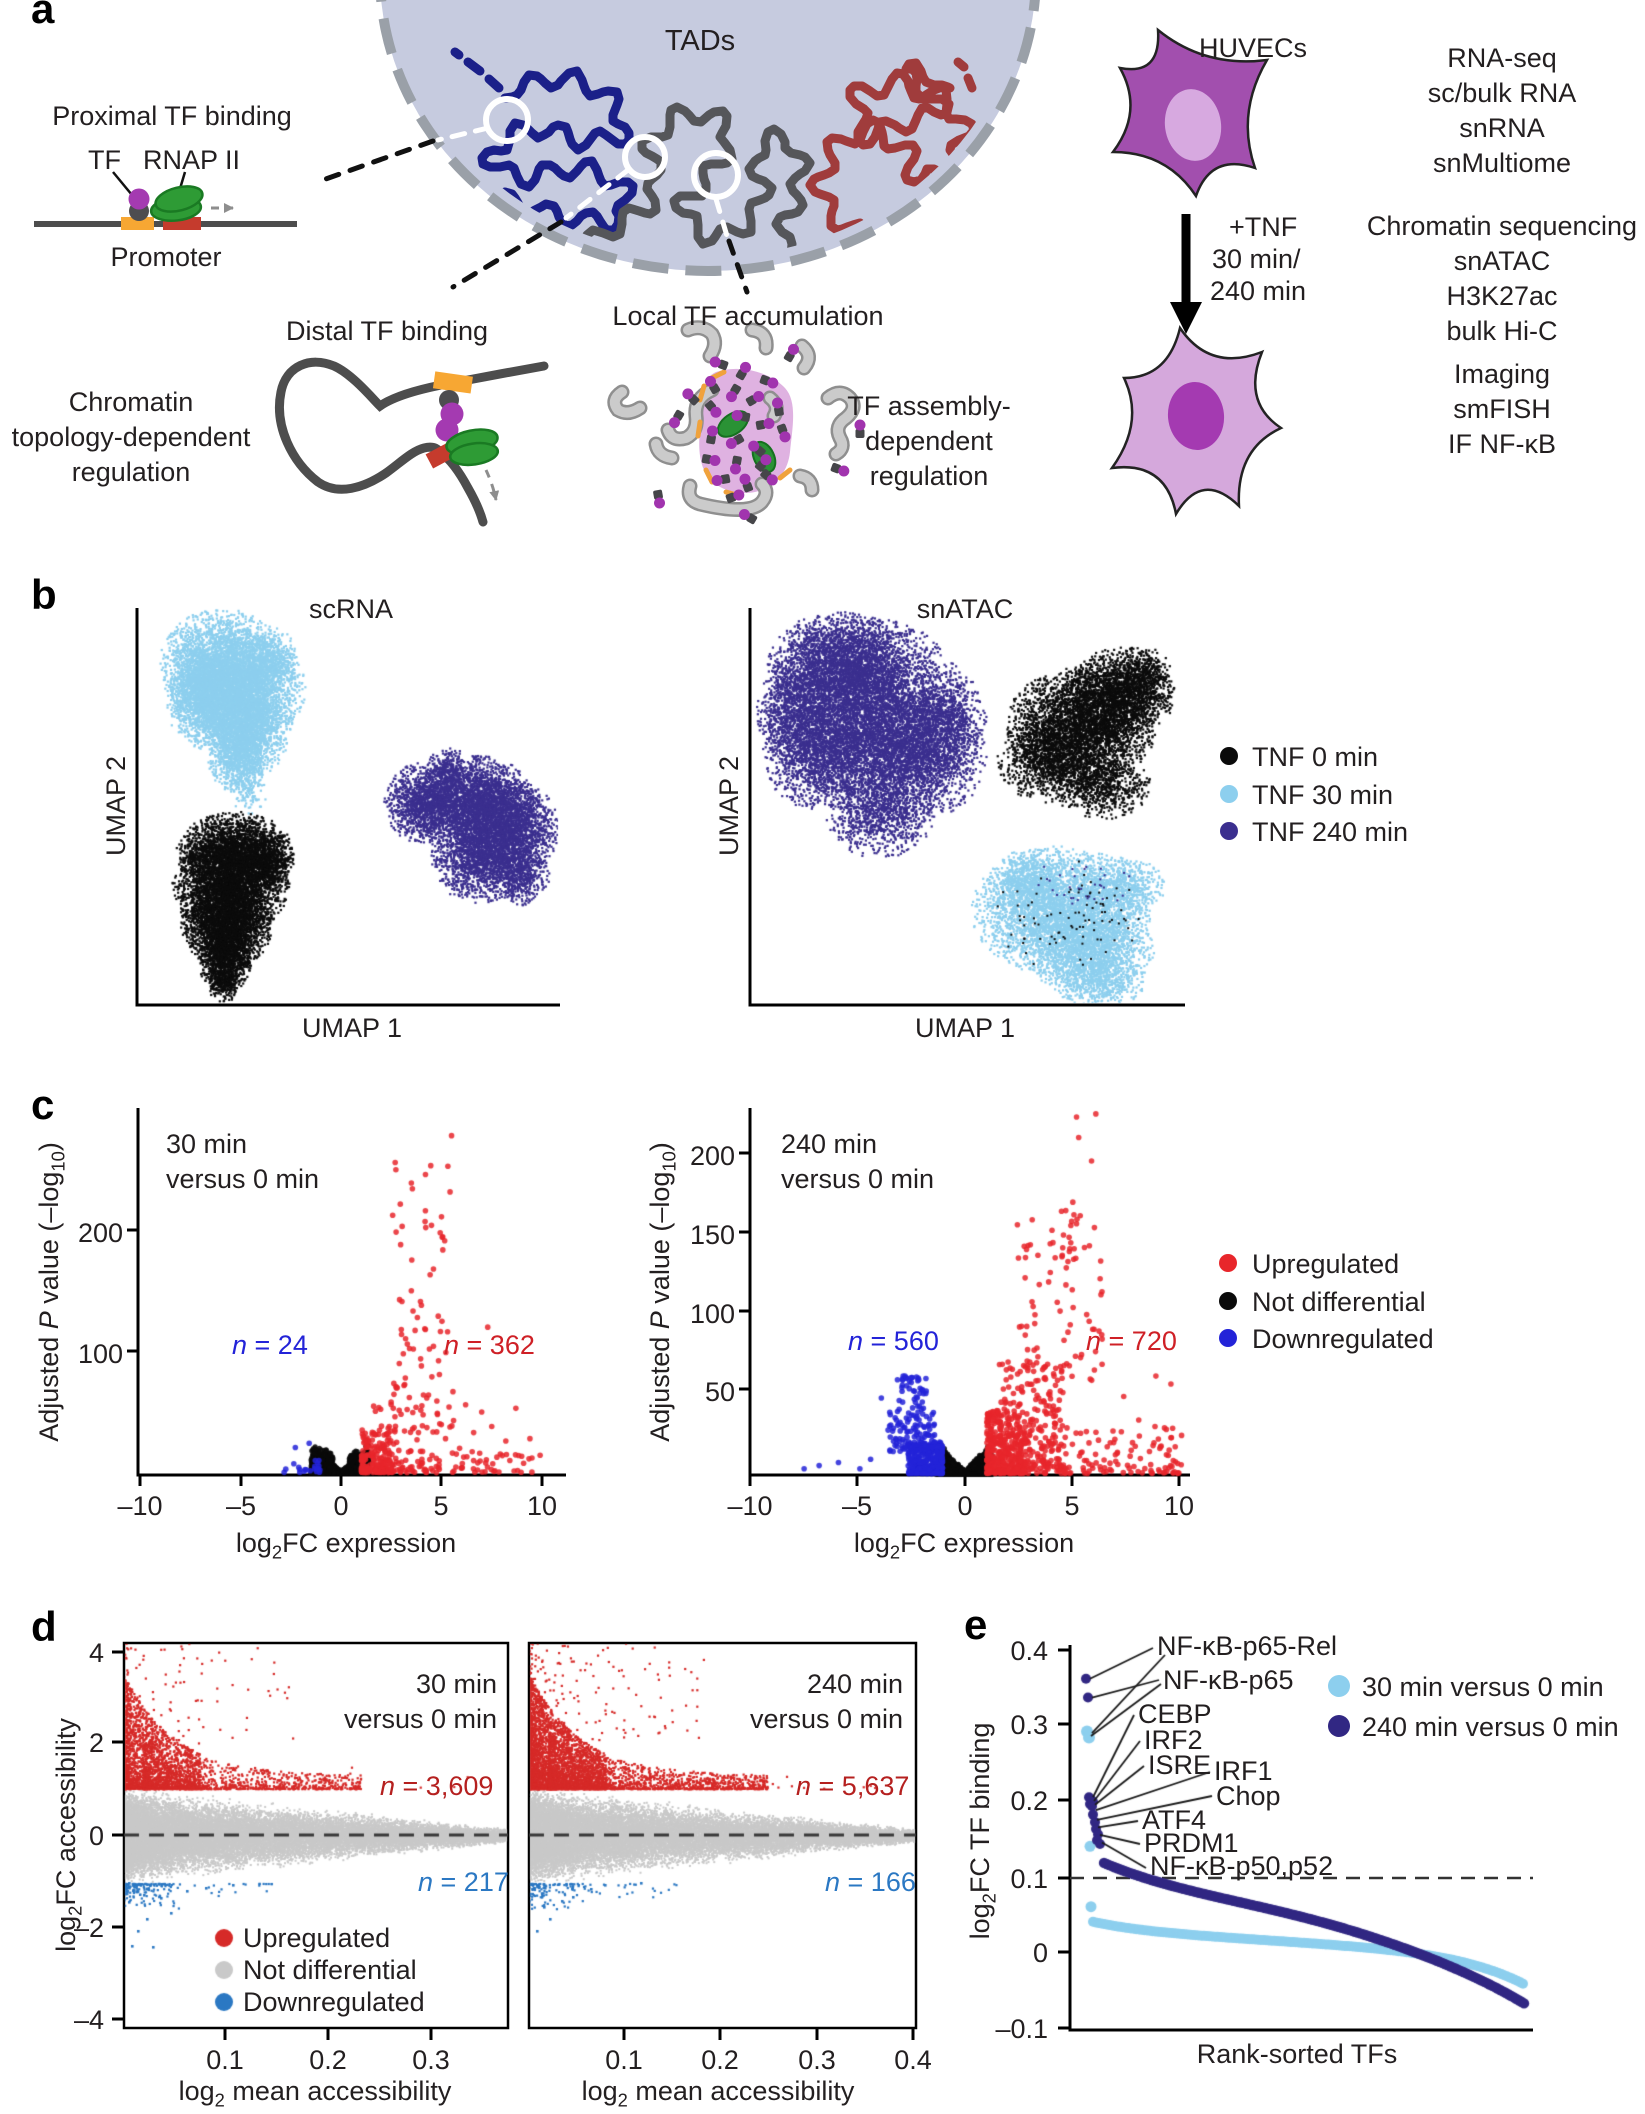 The image size is (1645, 2114). Describe the element at coordinates (700, 41) in the screenshot. I see `svg-text: TADs` at that location.